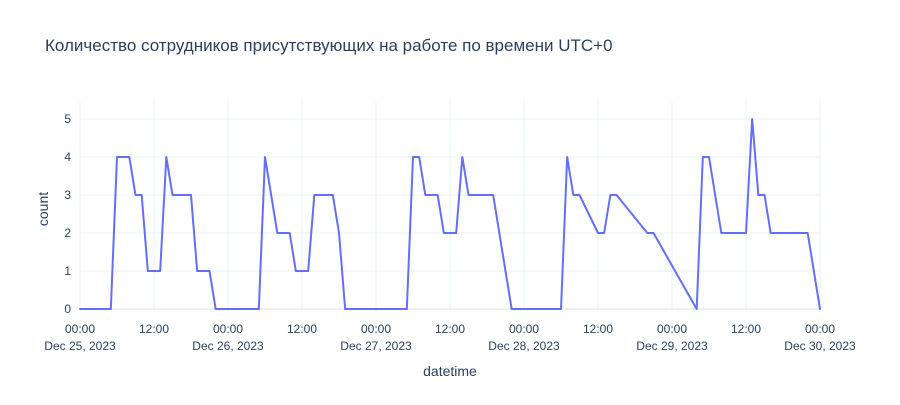 Image resolution: width=900 pixels, height=405 pixels. I want to click on x-tick-date-label: Dec 30, 2023, so click(820, 346).